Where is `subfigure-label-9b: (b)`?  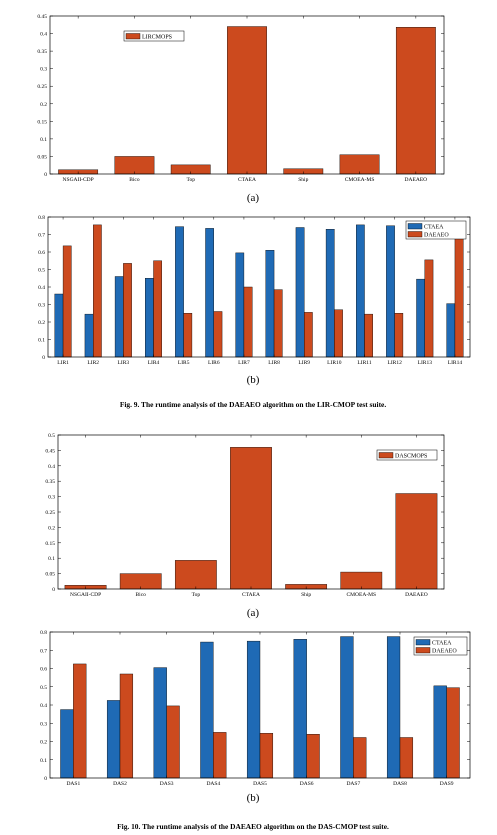
subfigure-label-9b: (b) is located at coordinates (253, 380).